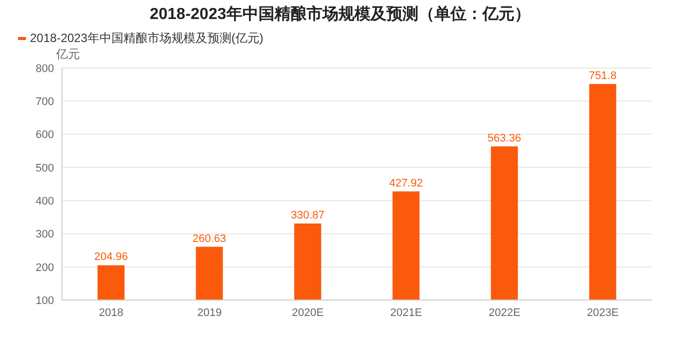 This screenshot has height=339, width=680. Describe the element at coordinates (146, 38) in the screenshot. I see `legend-label: 2018-2023年中国精酿市场规模及预测(亿元)` at that location.